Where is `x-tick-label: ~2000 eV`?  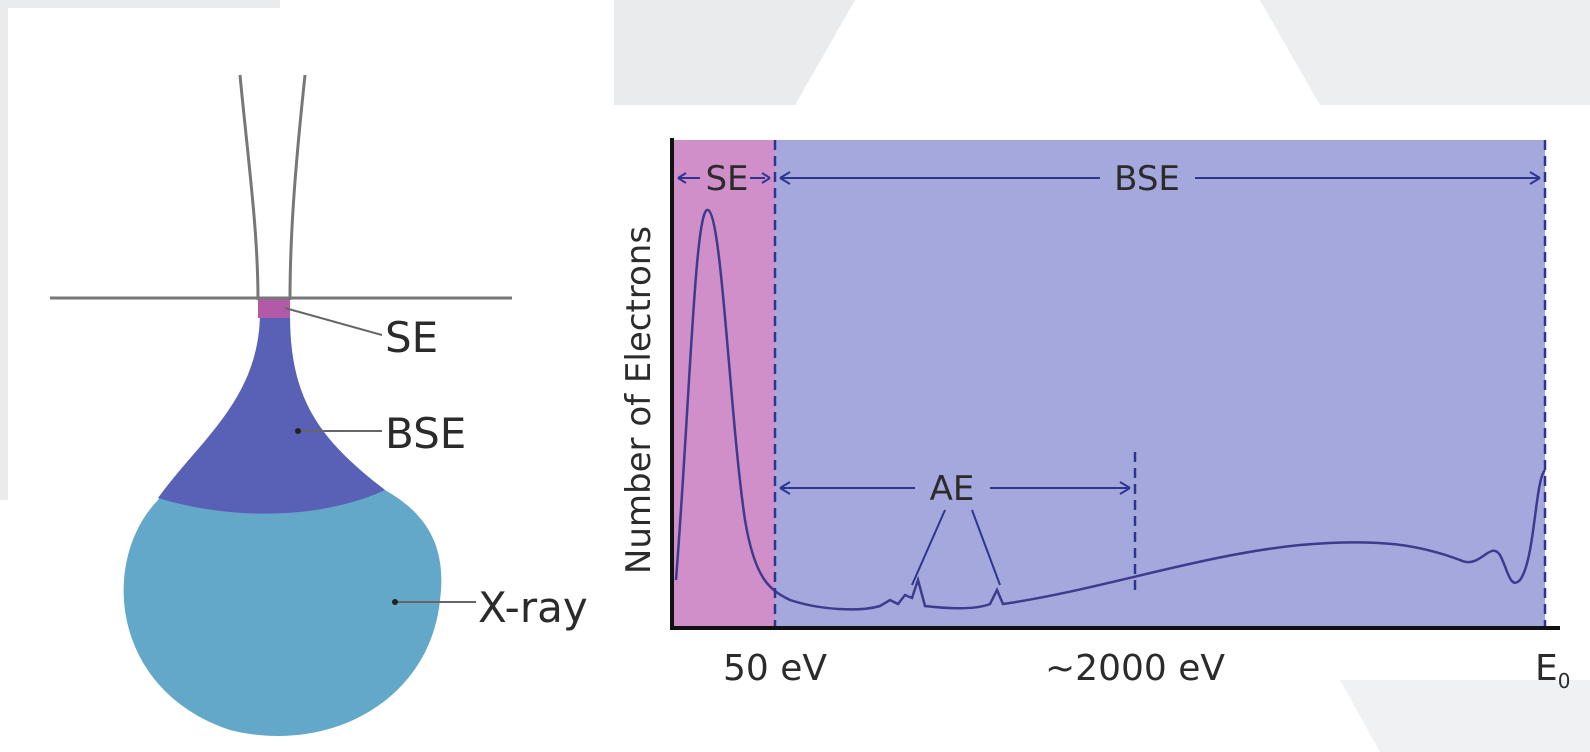 x-tick-label: ~2000 eV is located at coordinates (1135, 668).